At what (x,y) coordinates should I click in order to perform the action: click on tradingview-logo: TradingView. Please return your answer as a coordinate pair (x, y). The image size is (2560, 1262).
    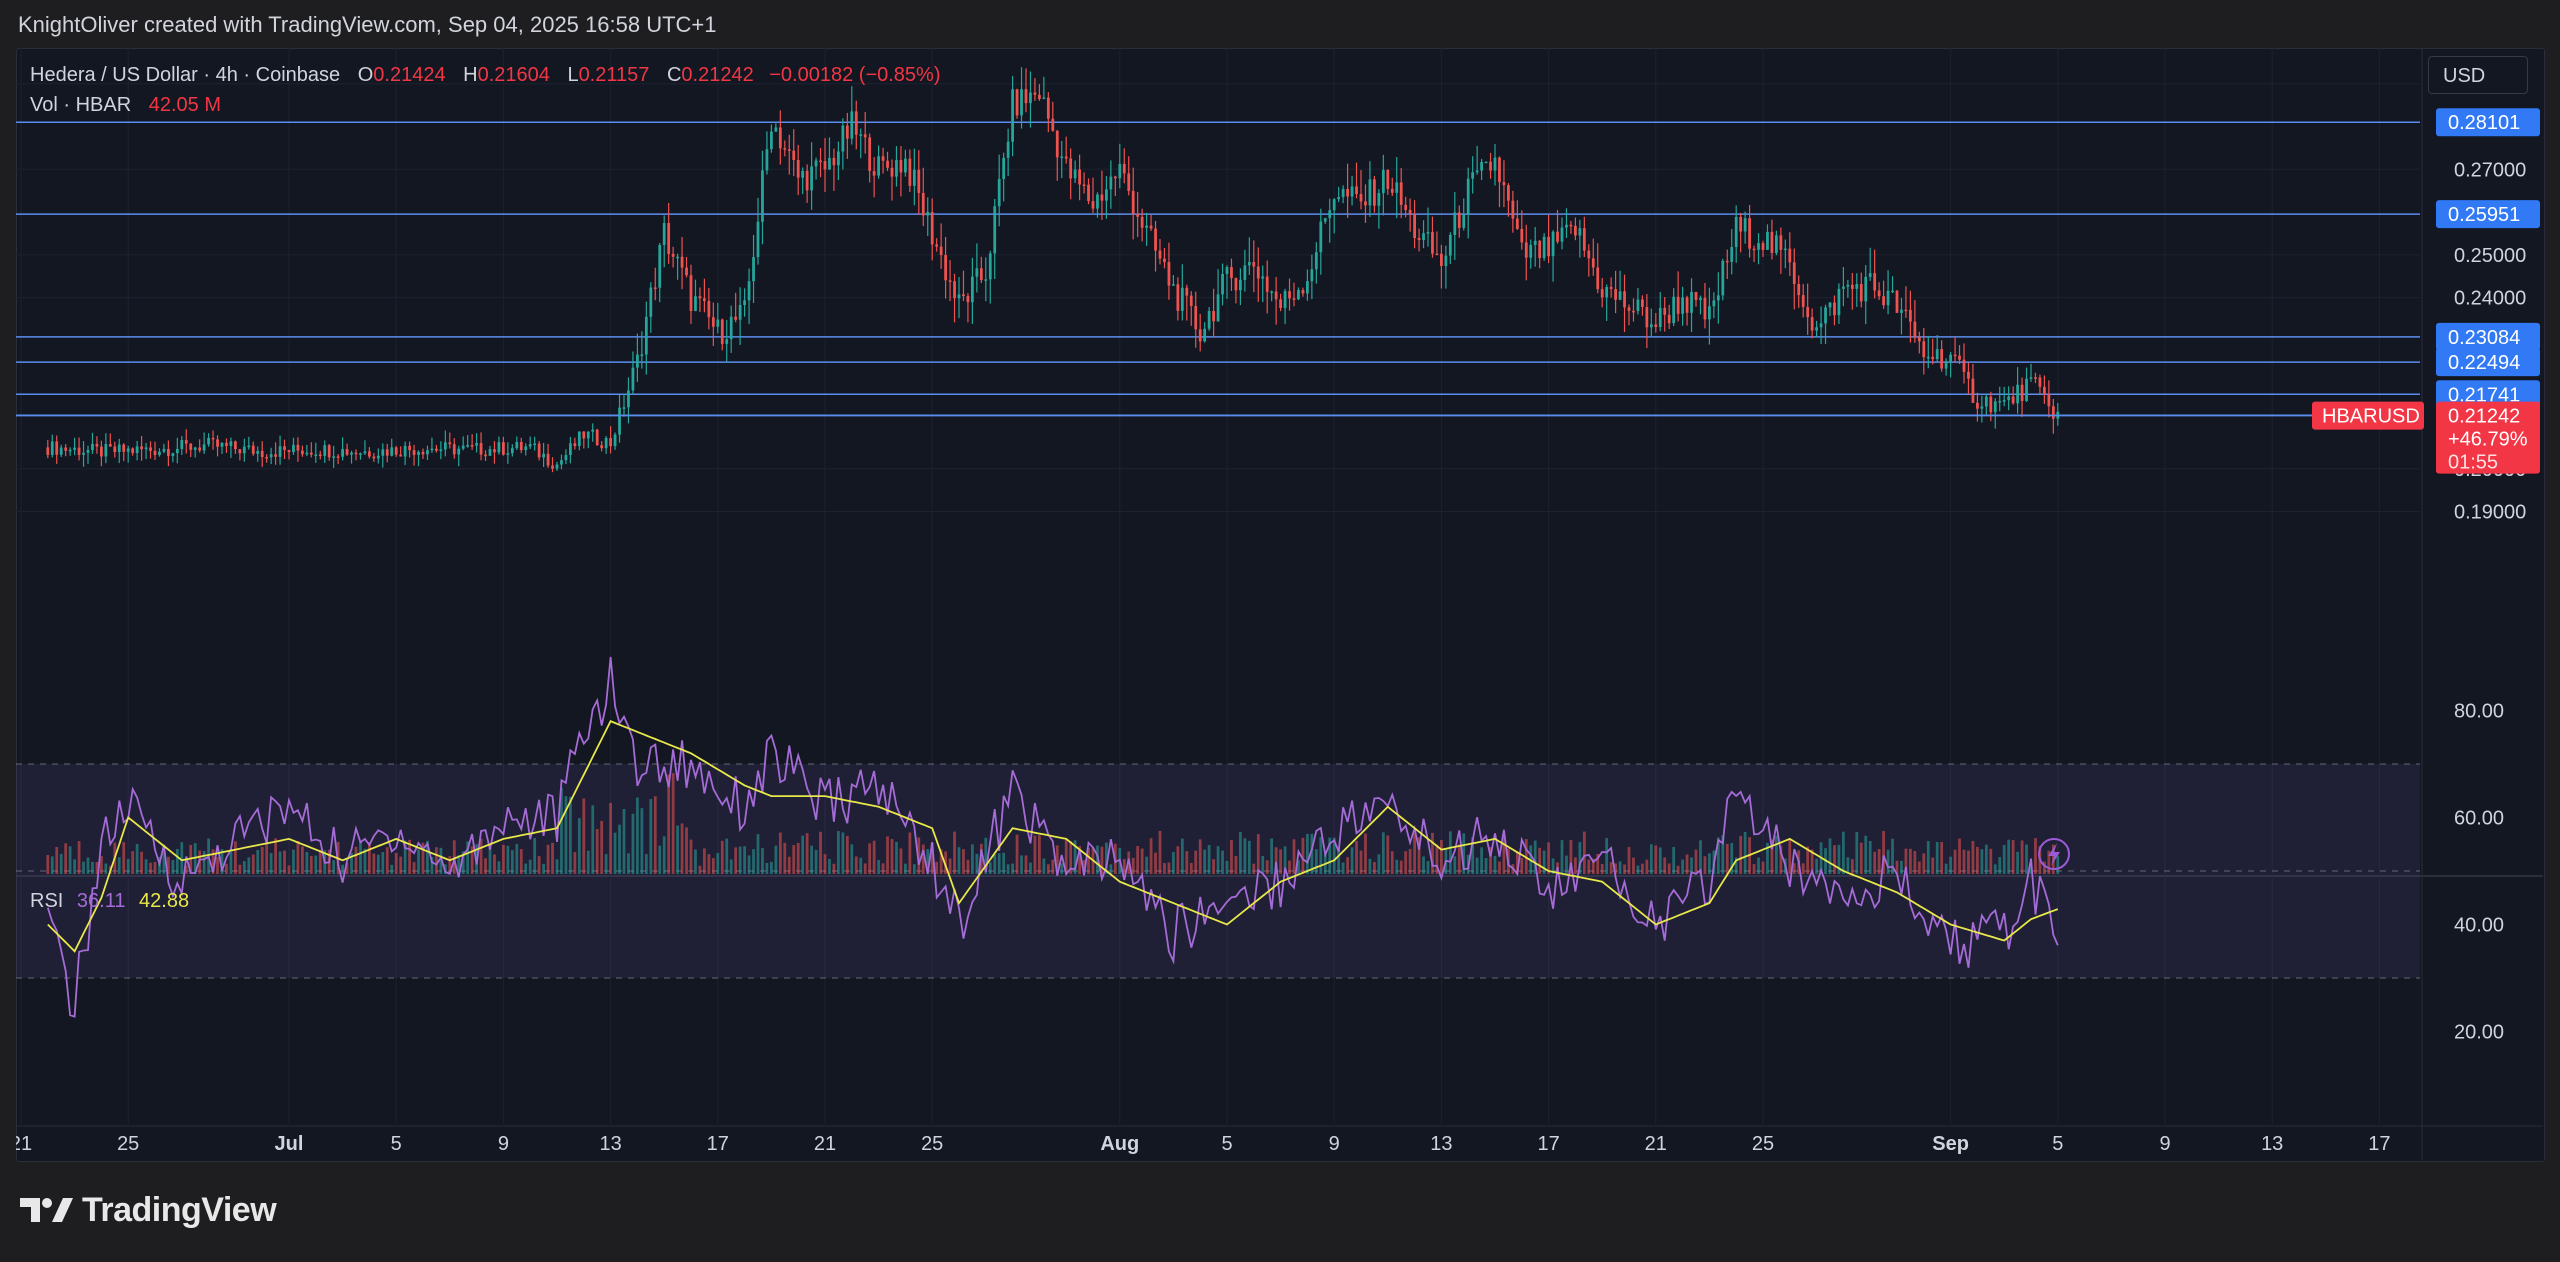
    Looking at the image, I should click on (147, 1210).